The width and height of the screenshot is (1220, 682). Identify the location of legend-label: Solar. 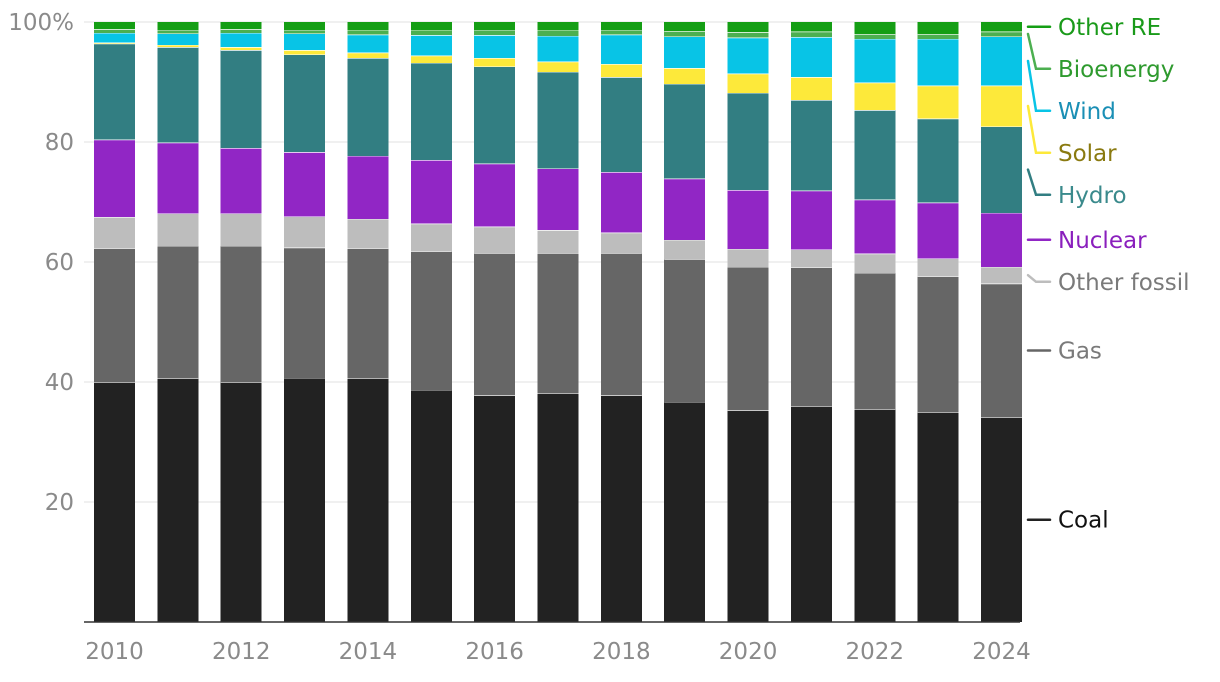
(1087, 154).